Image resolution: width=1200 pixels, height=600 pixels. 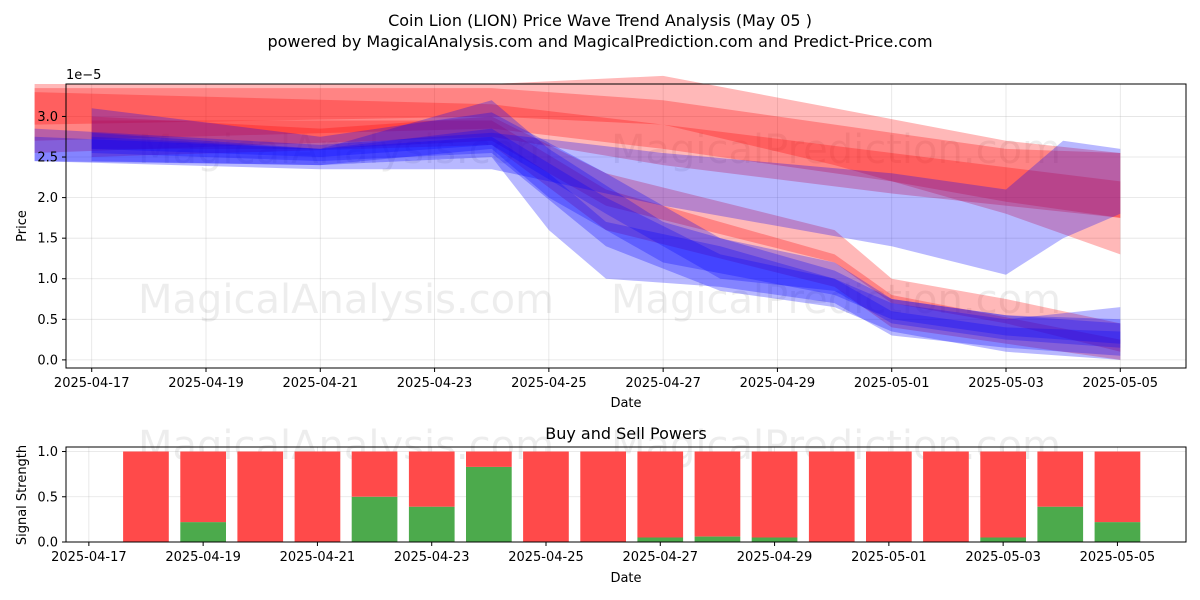 What do you see at coordinates (546, 557) in the screenshot?
I see `signal-x-tick-label: 2025-04-25` at bounding box center [546, 557].